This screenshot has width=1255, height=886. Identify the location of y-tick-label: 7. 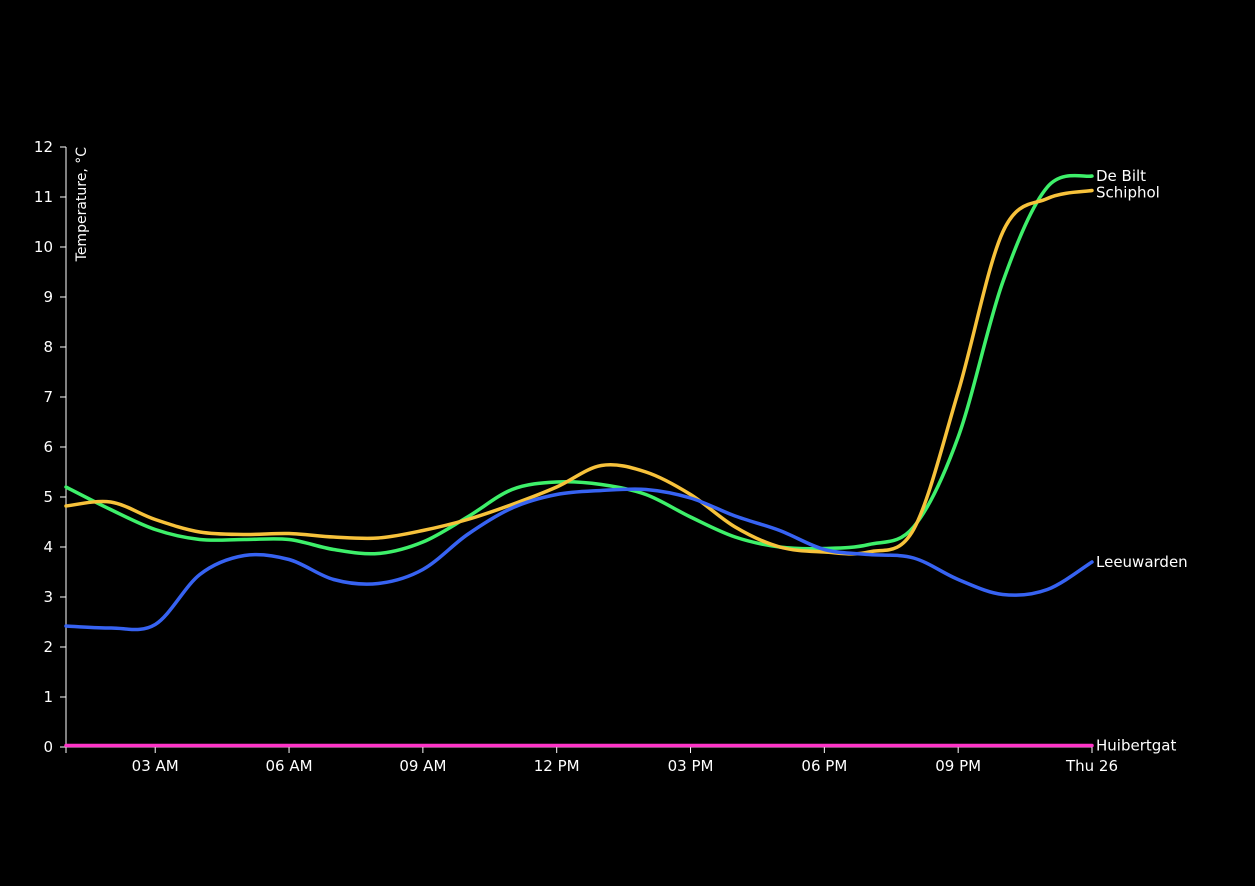
(48, 397).